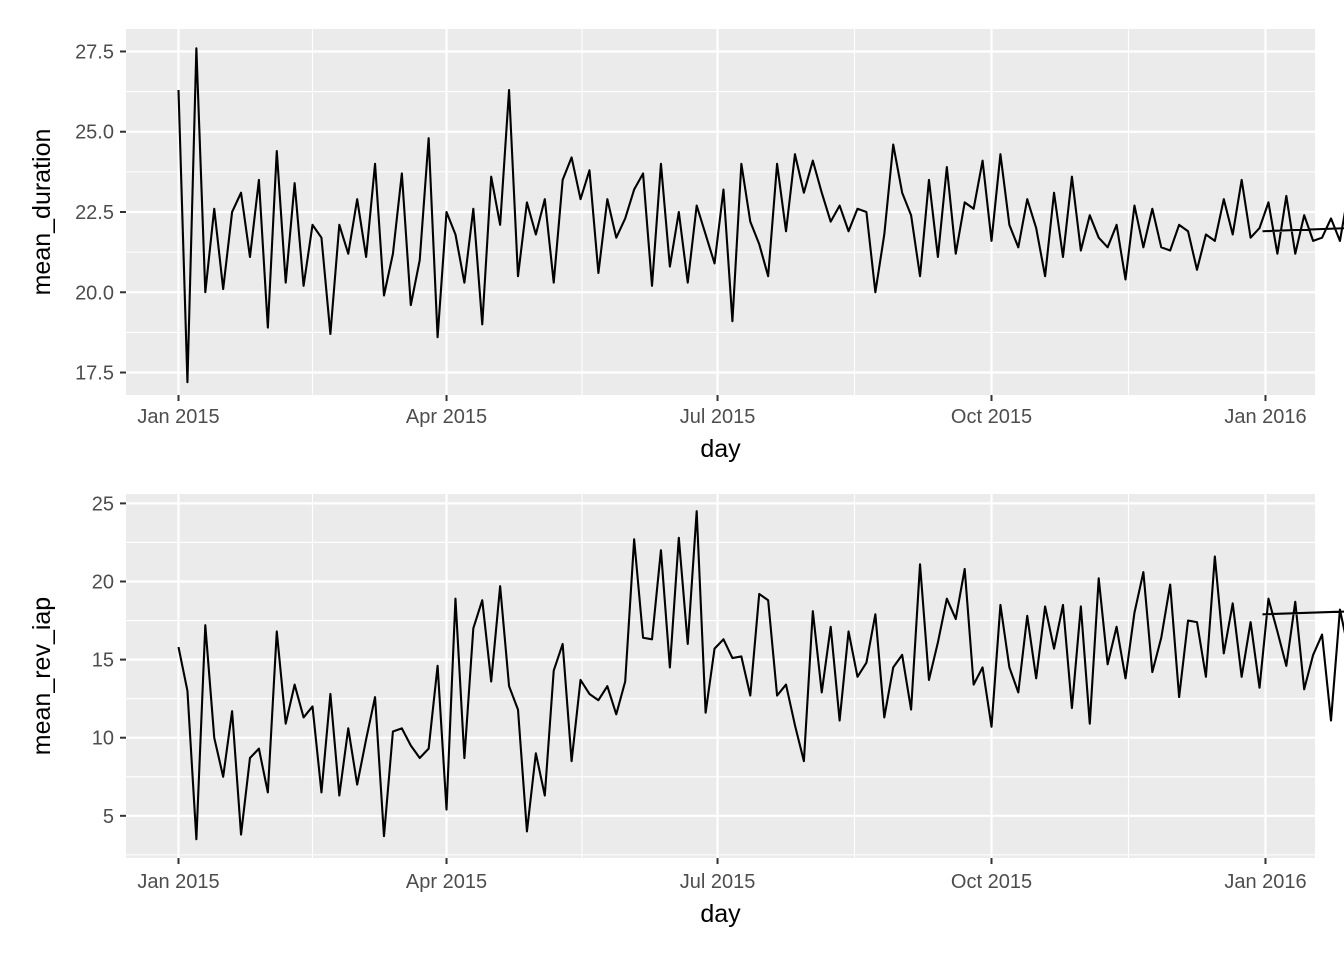  I want to click on y-axis-title: mean_duration, so click(42, 212).